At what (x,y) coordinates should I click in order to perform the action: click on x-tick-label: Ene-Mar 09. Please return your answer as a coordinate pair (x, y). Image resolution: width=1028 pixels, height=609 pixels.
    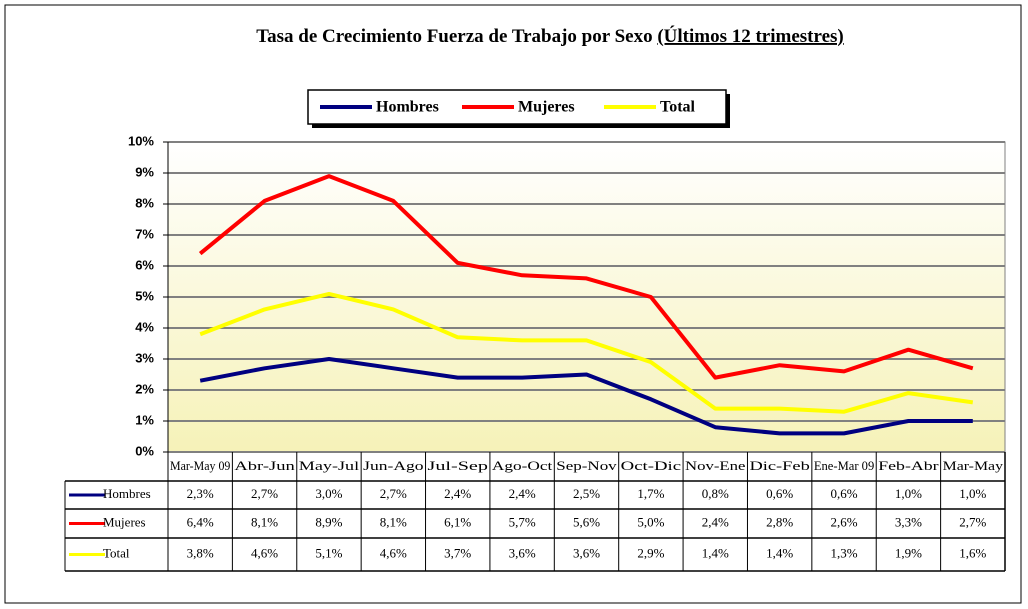
    Looking at the image, I should click on (844, 465).